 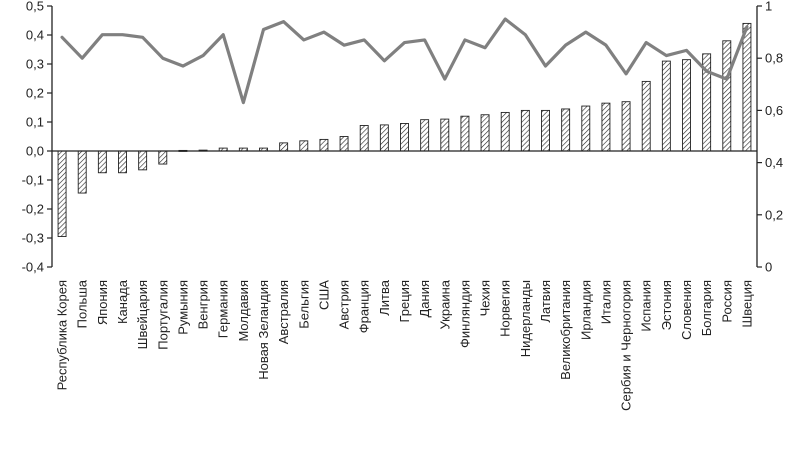 What do you see at coordinates (82, 303) in the screenshot?
I see `category-label: Польша` at bounding box center [82, 303].